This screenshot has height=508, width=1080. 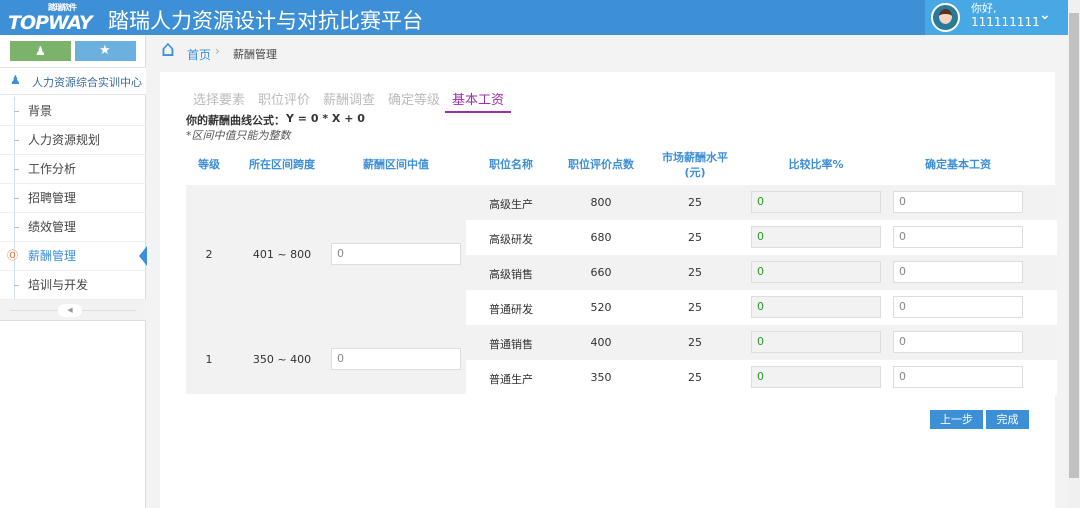 What do you see at coordinates (282, 359) in the screenshot?
I see `range-value: 350 ~ 400` at bounding box center [282, 359].